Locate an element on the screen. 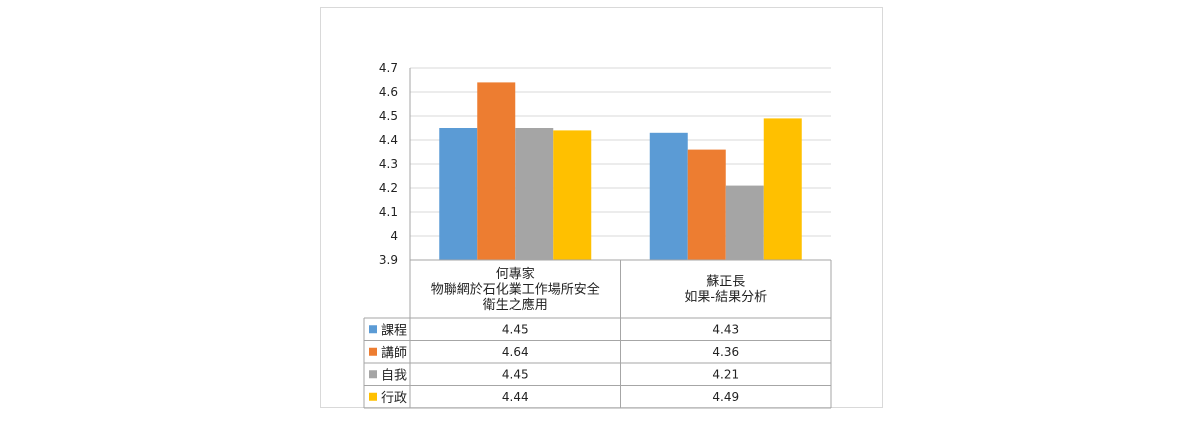 Image resolution: width=1200 pixels, height=423 pixels. data-label: 4.44 is located at coordinates (515, 397).